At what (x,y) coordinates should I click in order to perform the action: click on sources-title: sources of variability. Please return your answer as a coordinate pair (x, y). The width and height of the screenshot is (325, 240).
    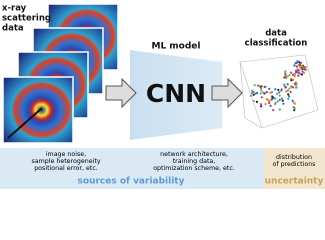
    Looking at the image, I should click on (131, 182).